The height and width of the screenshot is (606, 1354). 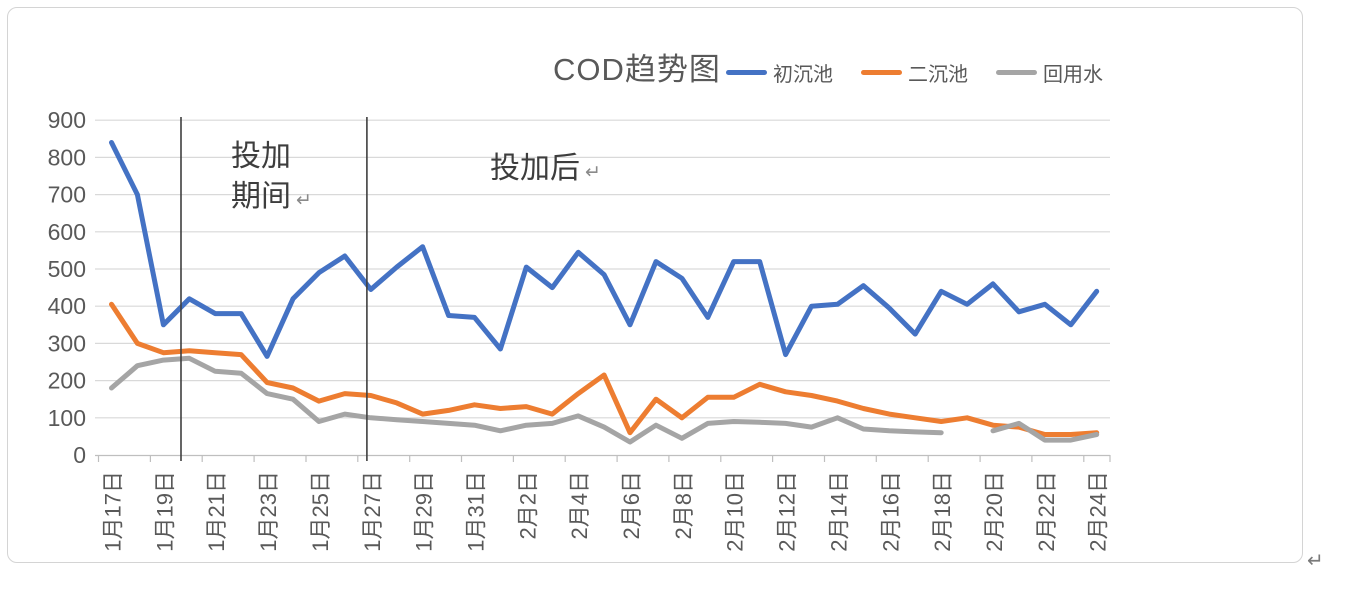 I want to click on x-axis-label: 1月23日, so click(x=268, y=511).